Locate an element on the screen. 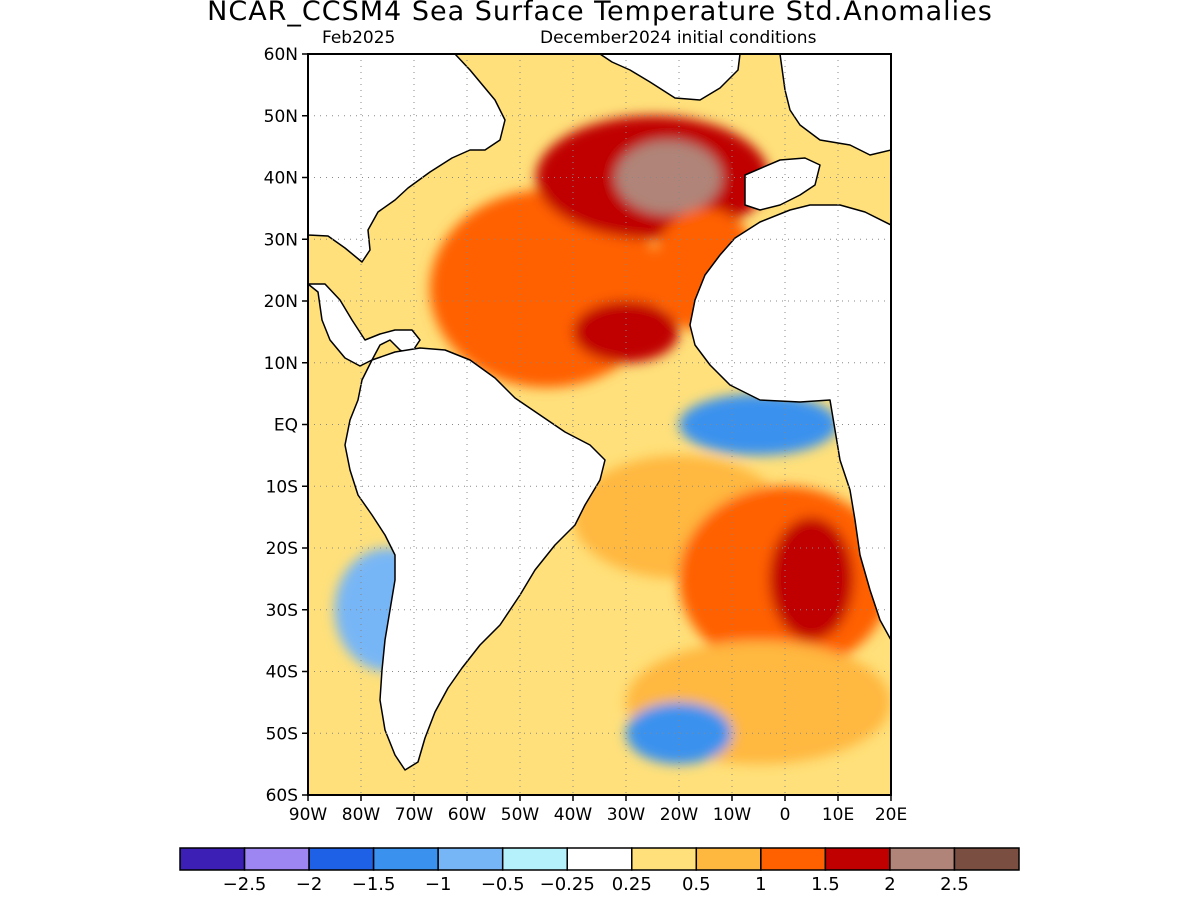 The height and width of the screenshot is (900, 1200). lon-tick-label: 30W is located at coordinates (626, 815).